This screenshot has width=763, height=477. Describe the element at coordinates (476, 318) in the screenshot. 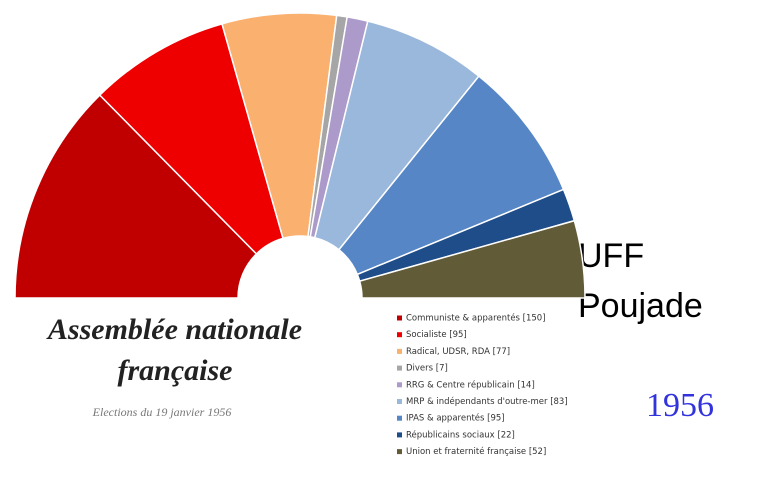

I see `legend-label: Communiste & apparentés [150]` at that location.